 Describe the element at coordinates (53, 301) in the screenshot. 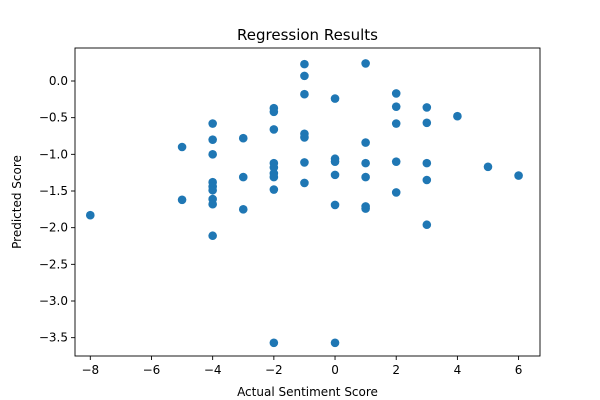

I see `y-tick-label: −3.0` at that location.